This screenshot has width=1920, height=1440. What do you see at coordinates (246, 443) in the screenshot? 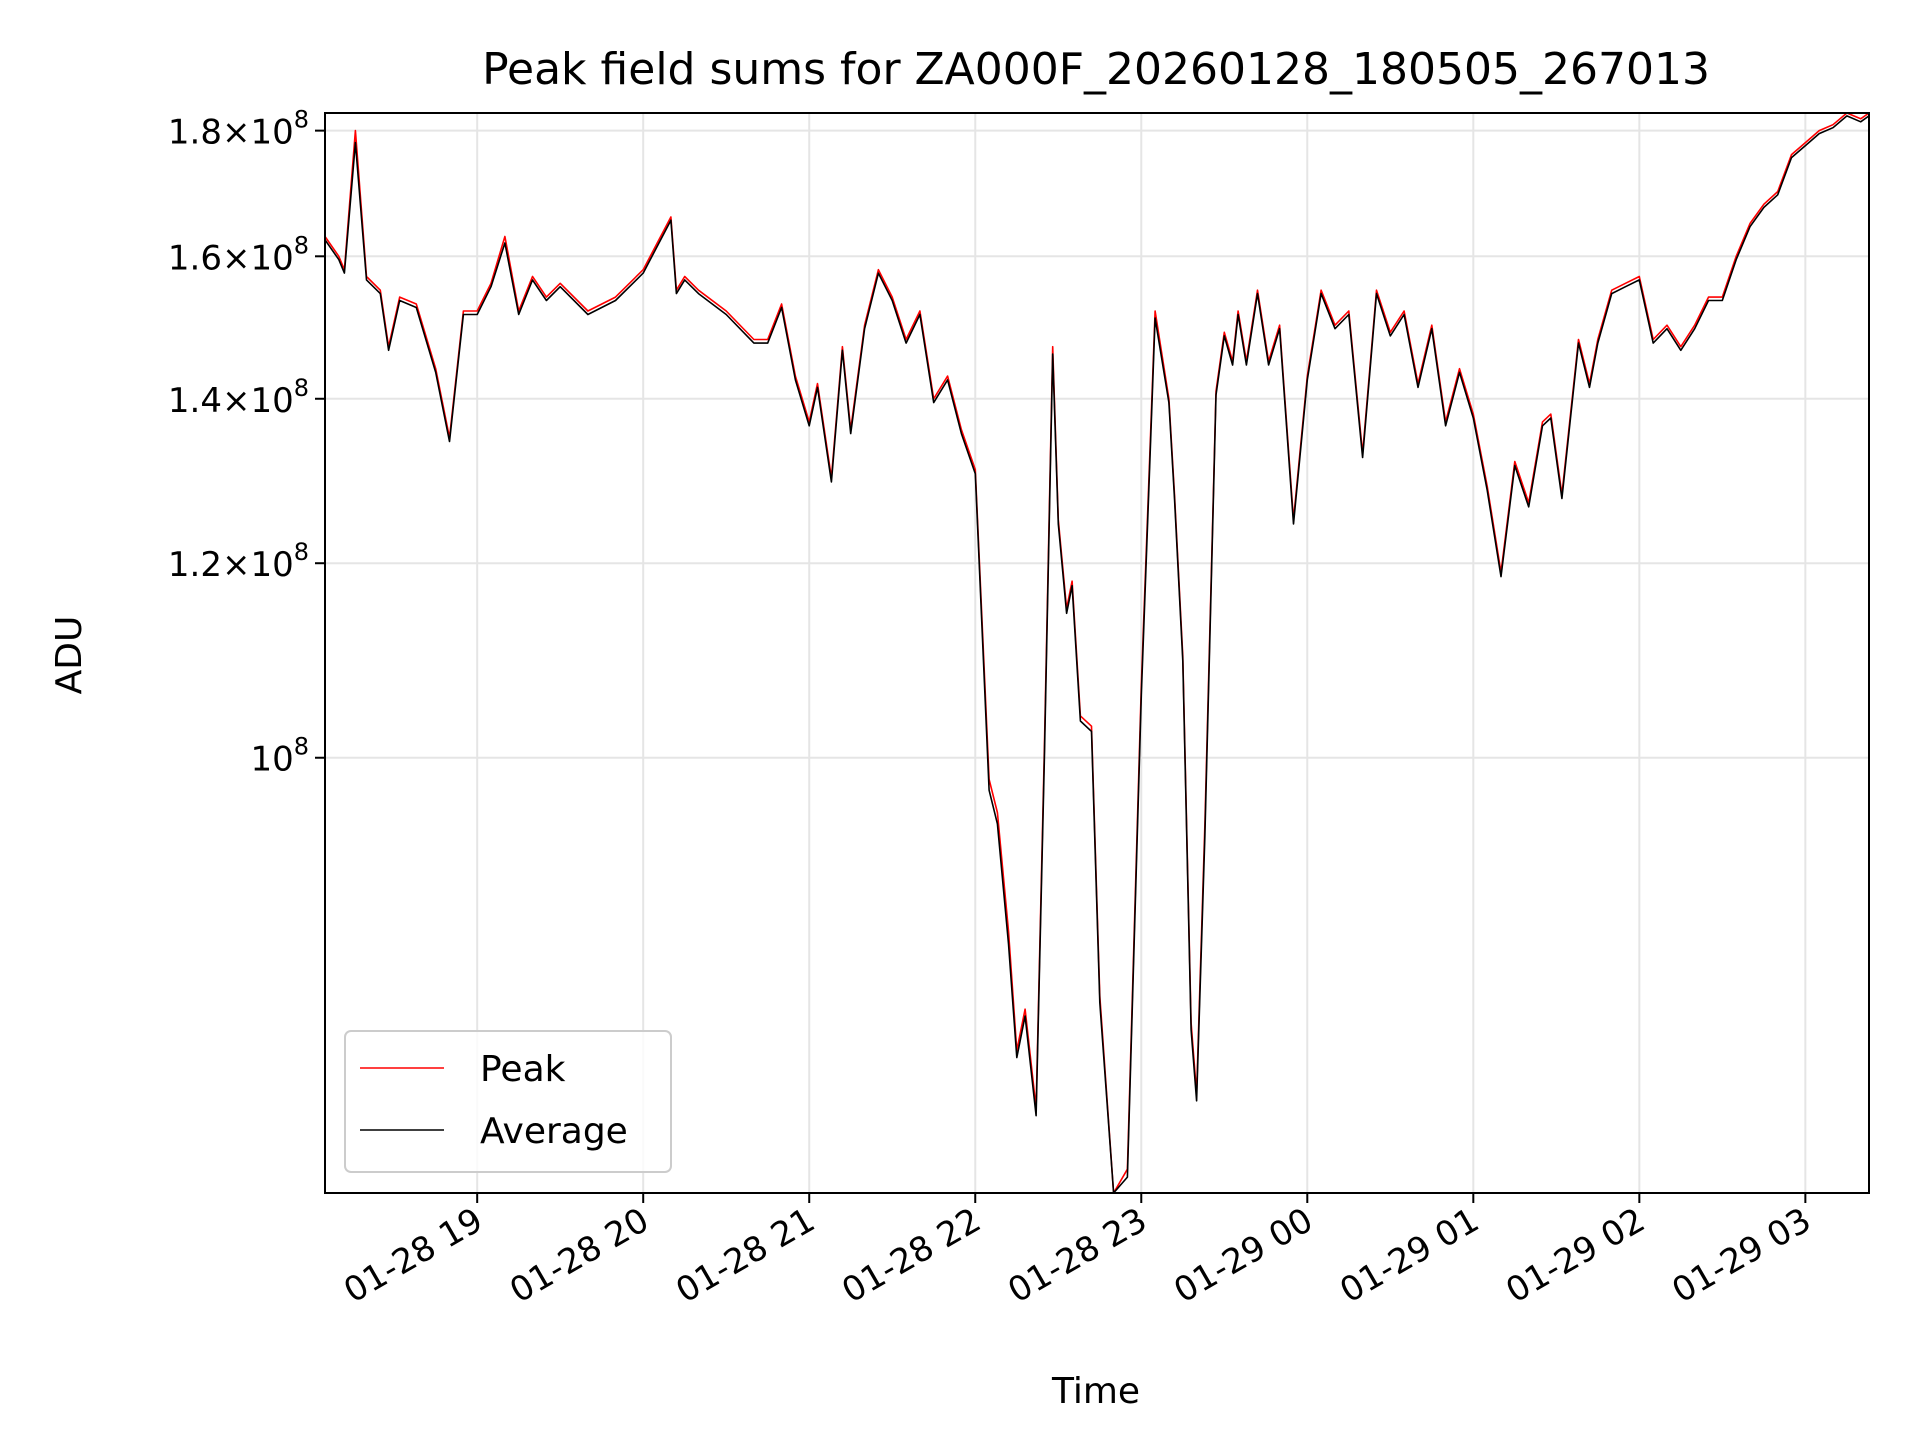
I see `y-axis-ticks: 108 1.2×10⁸ 1.4×10⁸ 1.6×10⁸ 1.8×10⁸` at bounding box center [246, 443].